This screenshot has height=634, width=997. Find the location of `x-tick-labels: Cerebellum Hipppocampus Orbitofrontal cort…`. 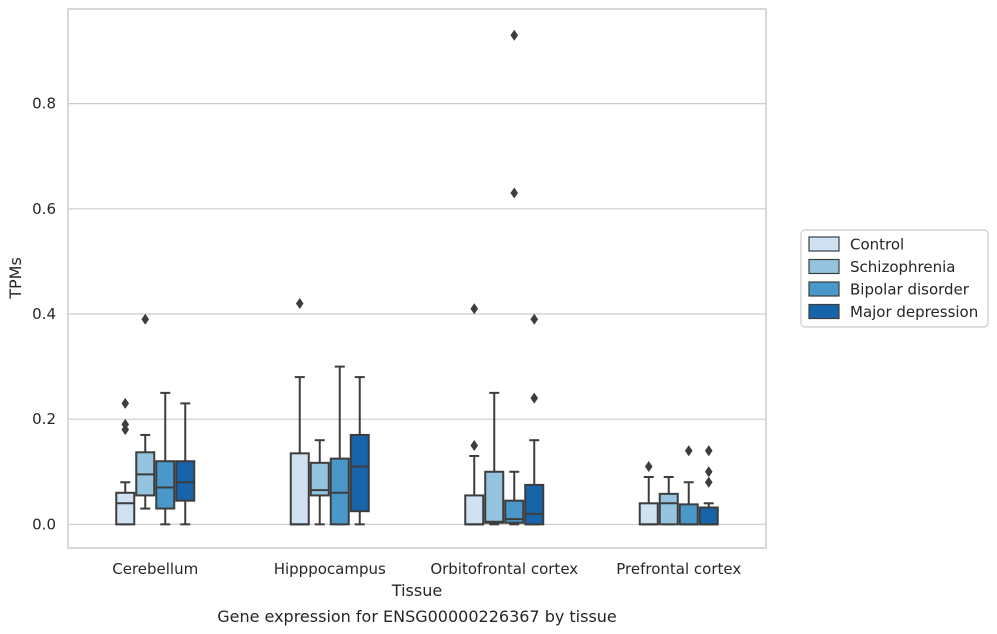

x-tick-labels: Cerebellum Hipppocampus Orbitofrontal cort… is located at coordinates (426, 569).